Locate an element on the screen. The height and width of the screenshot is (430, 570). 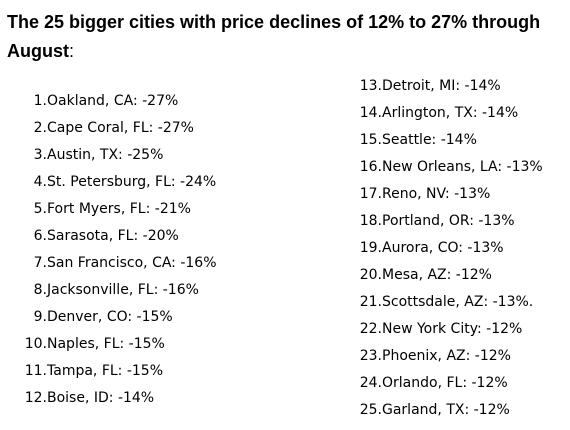
list-item: 3. Austin, TX: -25% is located at coordinates (113, 155).